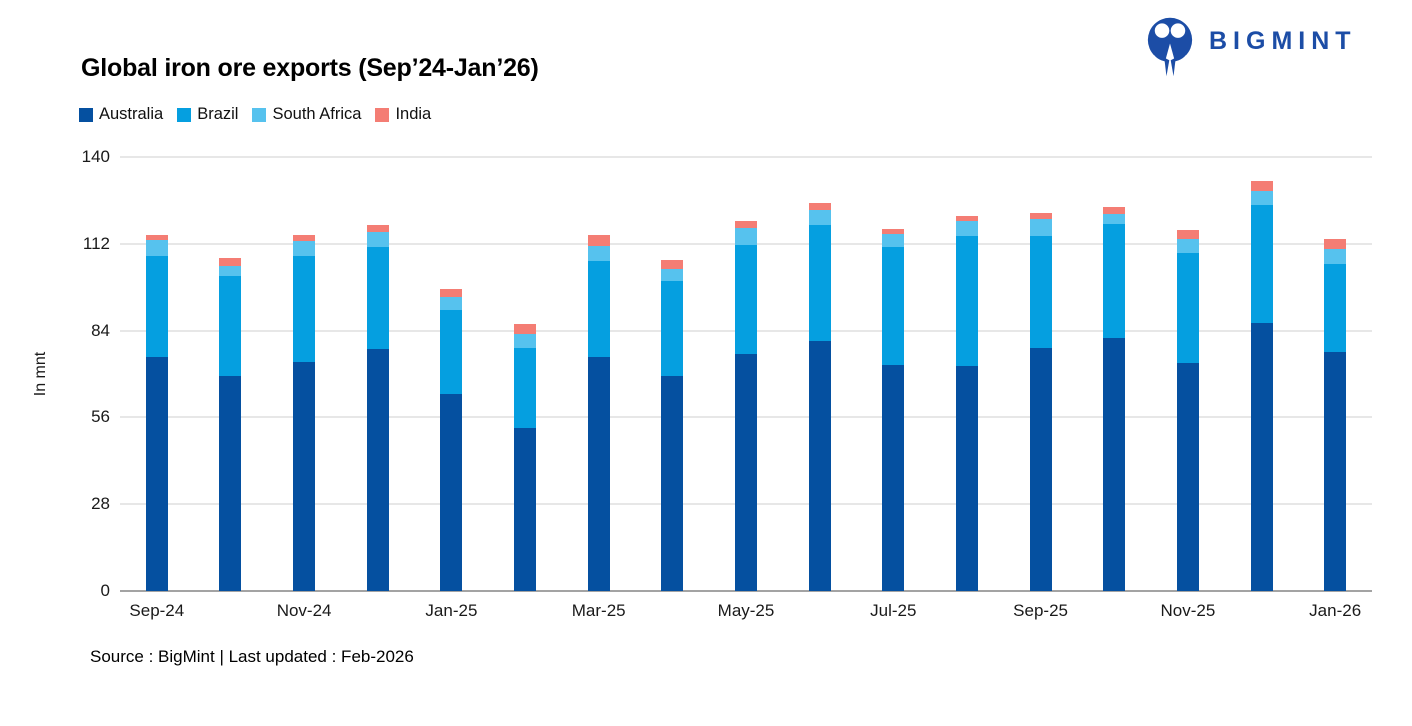 This screenshot has width=1412, height=726. I want to click on x-tick-label-Sep-25: Sep-25, so click(1040, 610).